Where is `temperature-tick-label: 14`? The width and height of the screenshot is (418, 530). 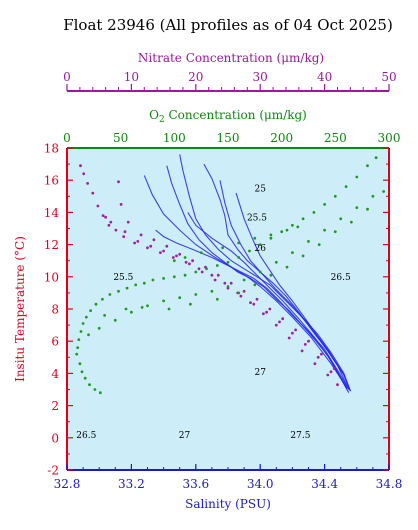
temperature-tick-label: 14 is located at coordinates (52, 213).